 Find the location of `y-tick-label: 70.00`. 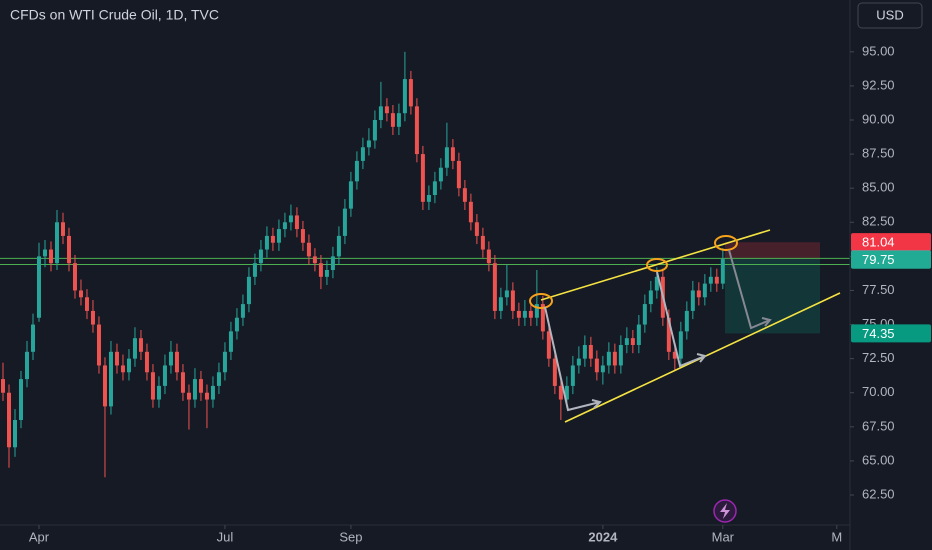

y-tick-label: 70.00 is located at coordinates (878, 391).